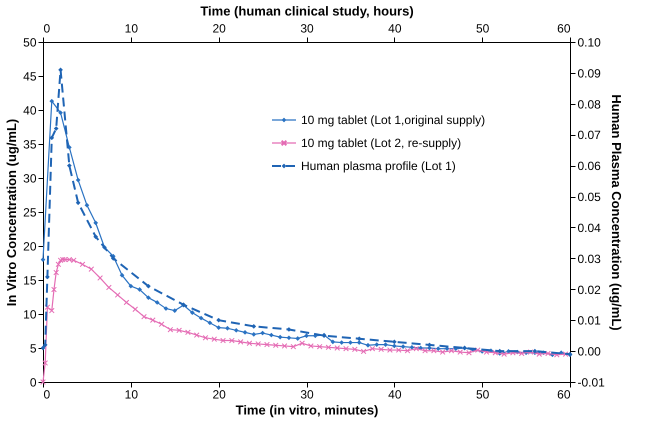 The height and width of the screenshot is (445, 653). Describe the element at coordinates (307, 11) in the screenshot. I see `x2-axis-title: Time (human clinical study, hours)` at that location.